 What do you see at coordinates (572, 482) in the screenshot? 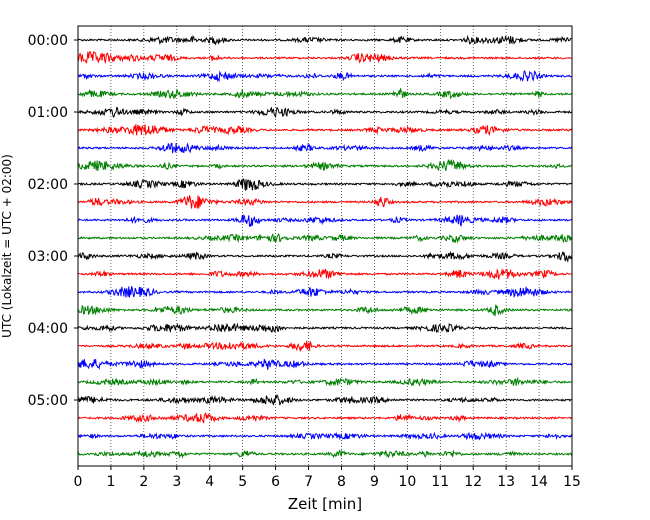
I see `x-tick-label: 15` at bounding box center [572, 482].